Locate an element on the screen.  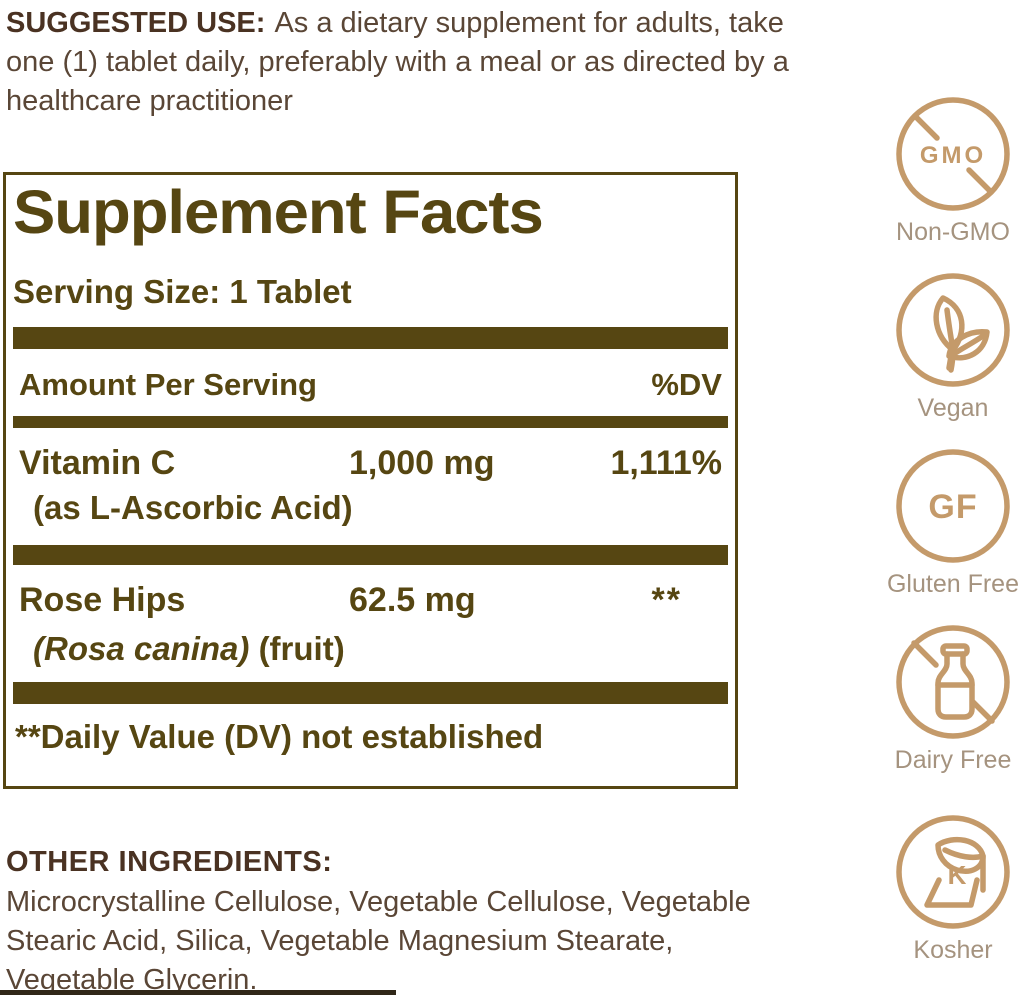
dairy-free-milk-bottle-icon is located at coordinates (953, 682).